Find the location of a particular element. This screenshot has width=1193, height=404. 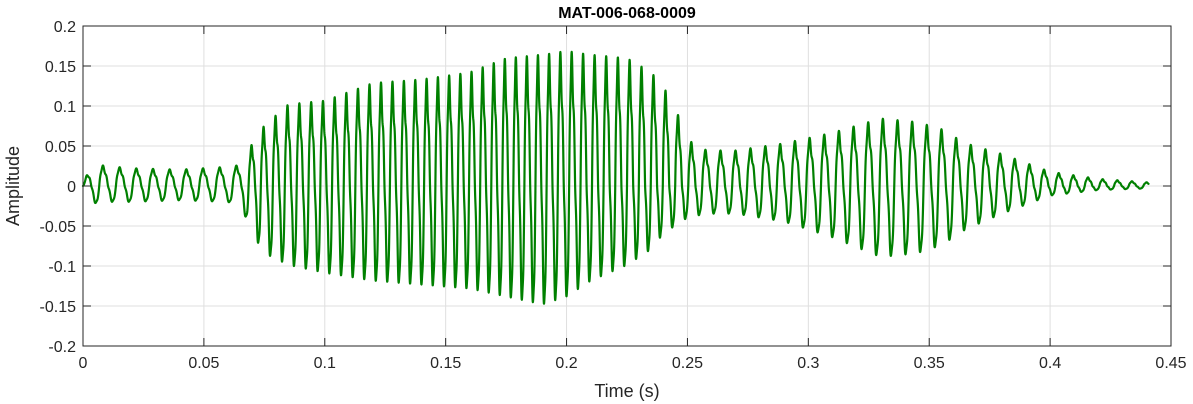

y-tick-labels: -0.2 -0.15 -0.1 -0.05 0 0.05 0.1 0.15 0.2 is located at coordinates (58, 187).